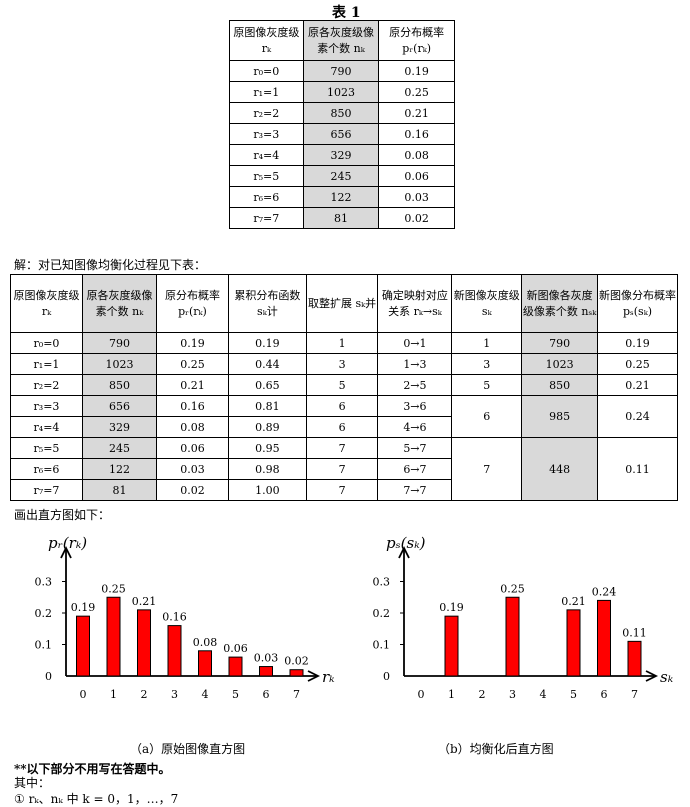  I want to click on table2-cell: r₁=1, so click(46, 364).